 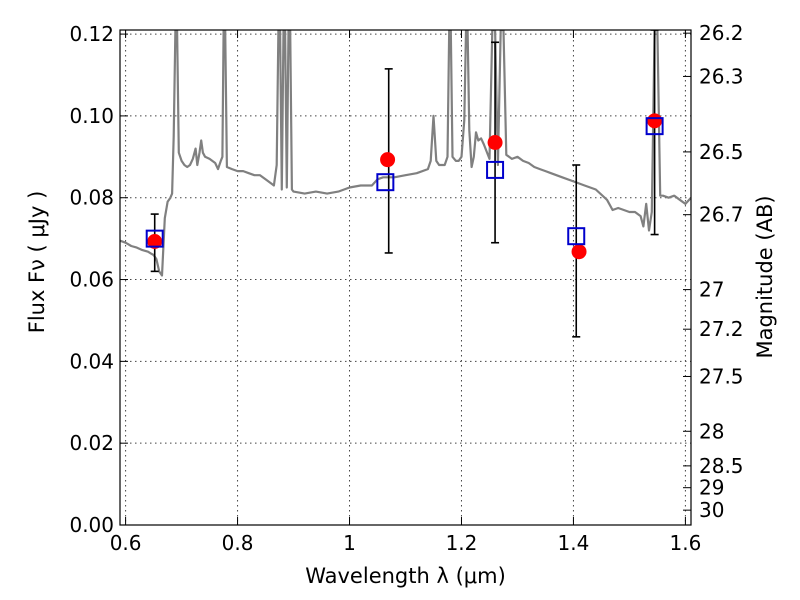 What do you see at coordinates (721, 33) in the screenshot?
I see `magnitude-tick-label: 26.2` at bounding box center [721, 33].